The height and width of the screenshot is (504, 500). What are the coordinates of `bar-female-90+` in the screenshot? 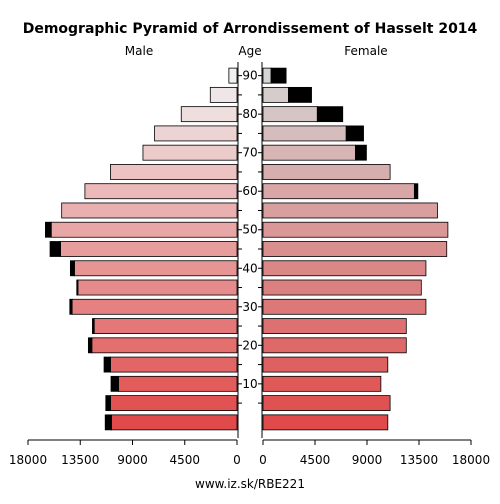 It's located at (267, 75).